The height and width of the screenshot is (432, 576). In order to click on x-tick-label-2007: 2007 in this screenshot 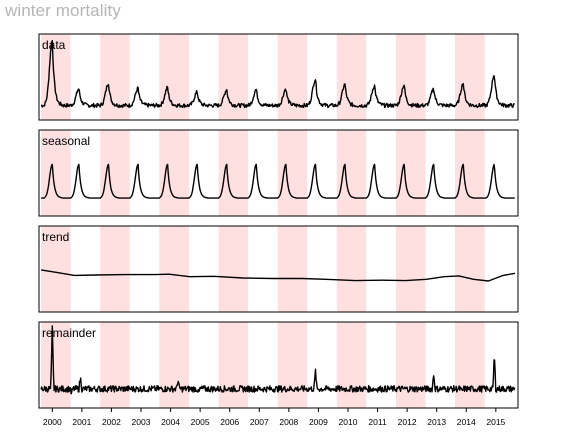, I will do `click(259, 422)`.